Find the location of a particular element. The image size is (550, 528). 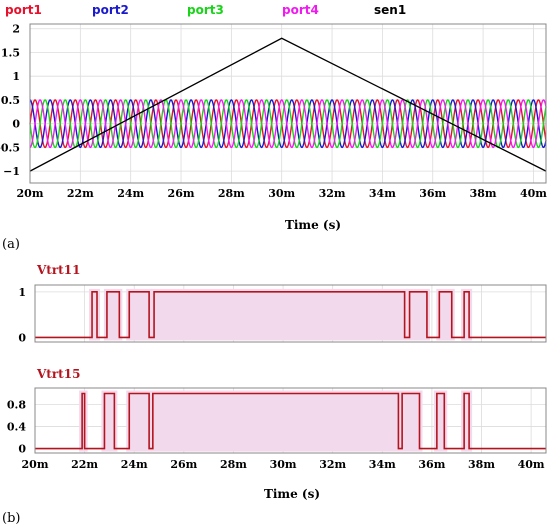

series-Vtrt11 is located at coordinates (290, 315).